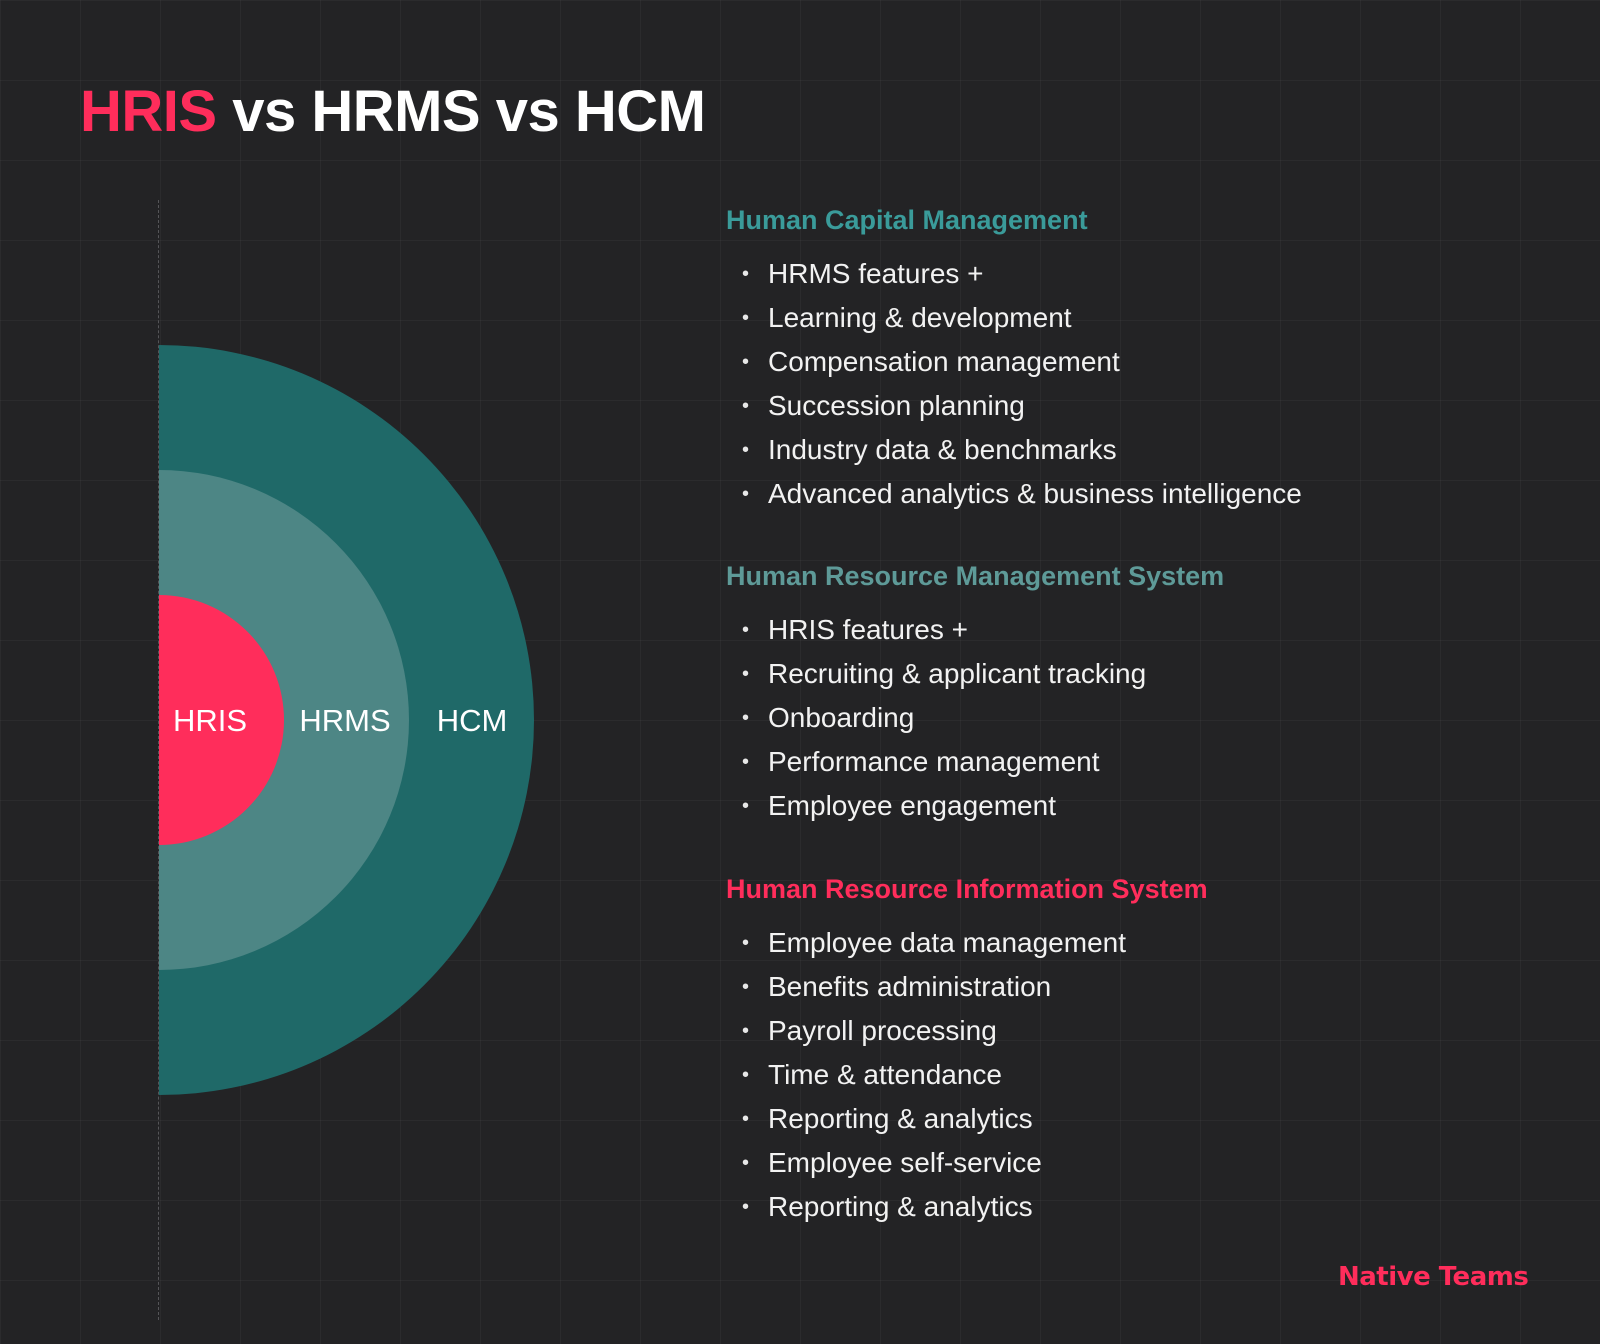  What do you see at coordinates (1146, 943) in the screenshot?
I see `list-item: Employee data management` at bounding box center [1146, 943].